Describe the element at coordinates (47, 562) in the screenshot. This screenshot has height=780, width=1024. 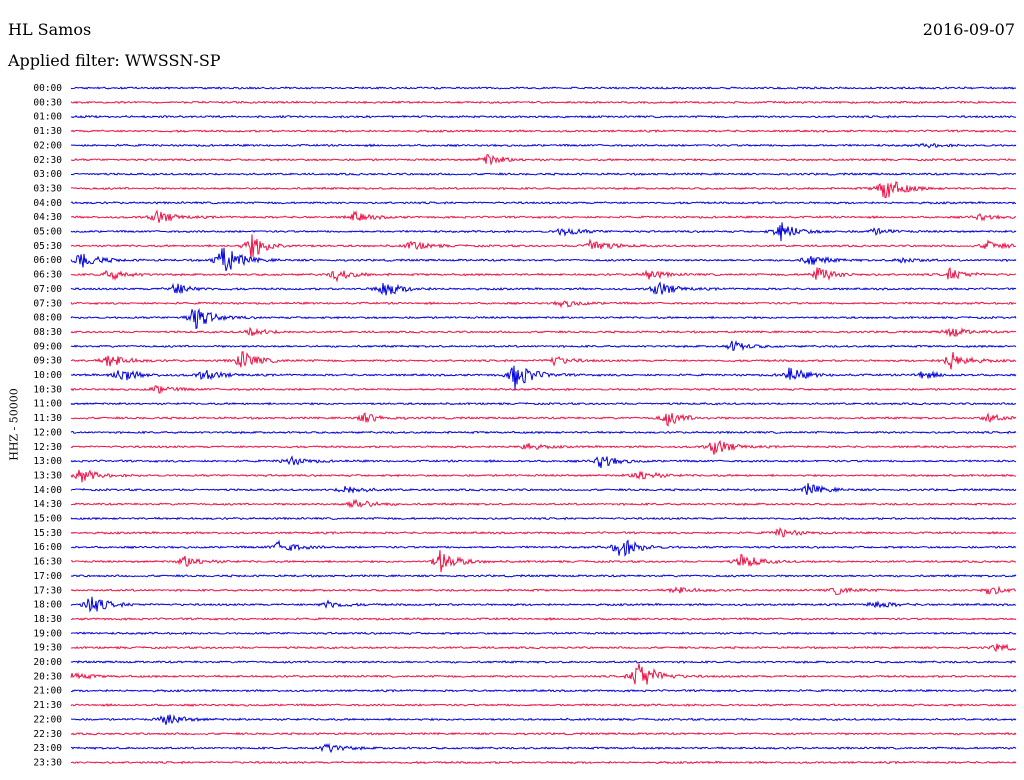
I see `time-tick-label: 16:30` at that location.